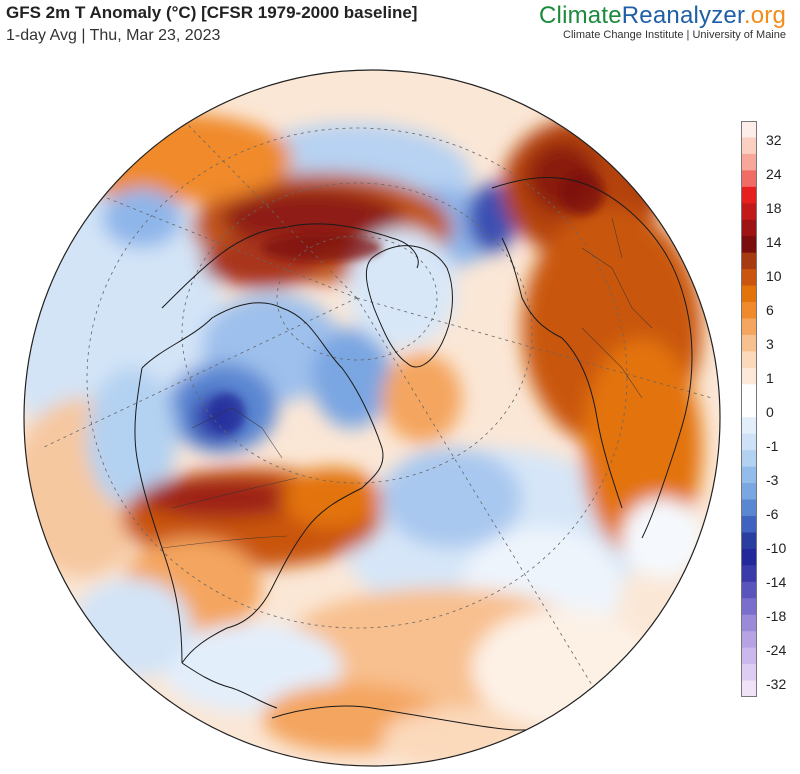 The width and height of the screenshot is (800, 774). I want to click on color-scale-tick-label: 10, so click(774, 276).